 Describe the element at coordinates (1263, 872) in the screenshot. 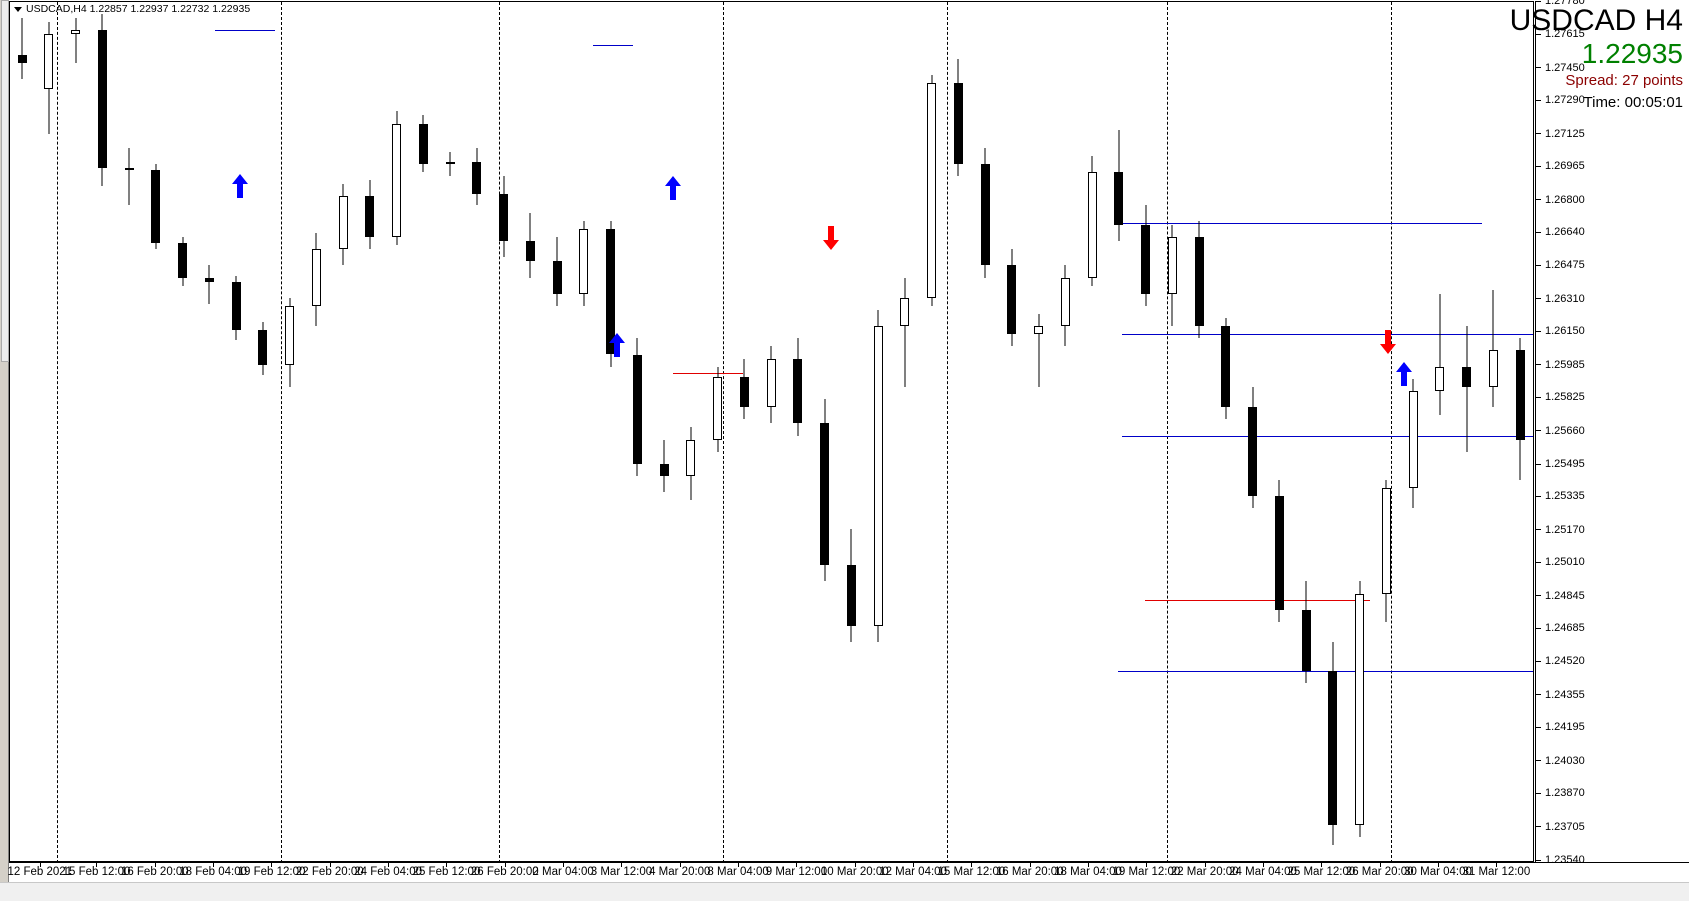

I see `time-tick-label: 24 Mar 04:00` at that location.